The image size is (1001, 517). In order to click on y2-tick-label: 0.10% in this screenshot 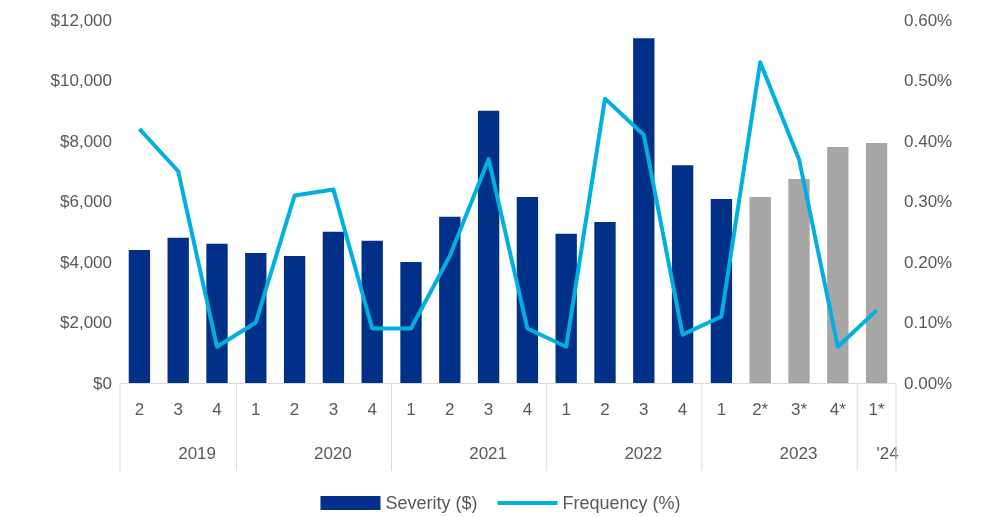, I will do `click(928, 322)`.